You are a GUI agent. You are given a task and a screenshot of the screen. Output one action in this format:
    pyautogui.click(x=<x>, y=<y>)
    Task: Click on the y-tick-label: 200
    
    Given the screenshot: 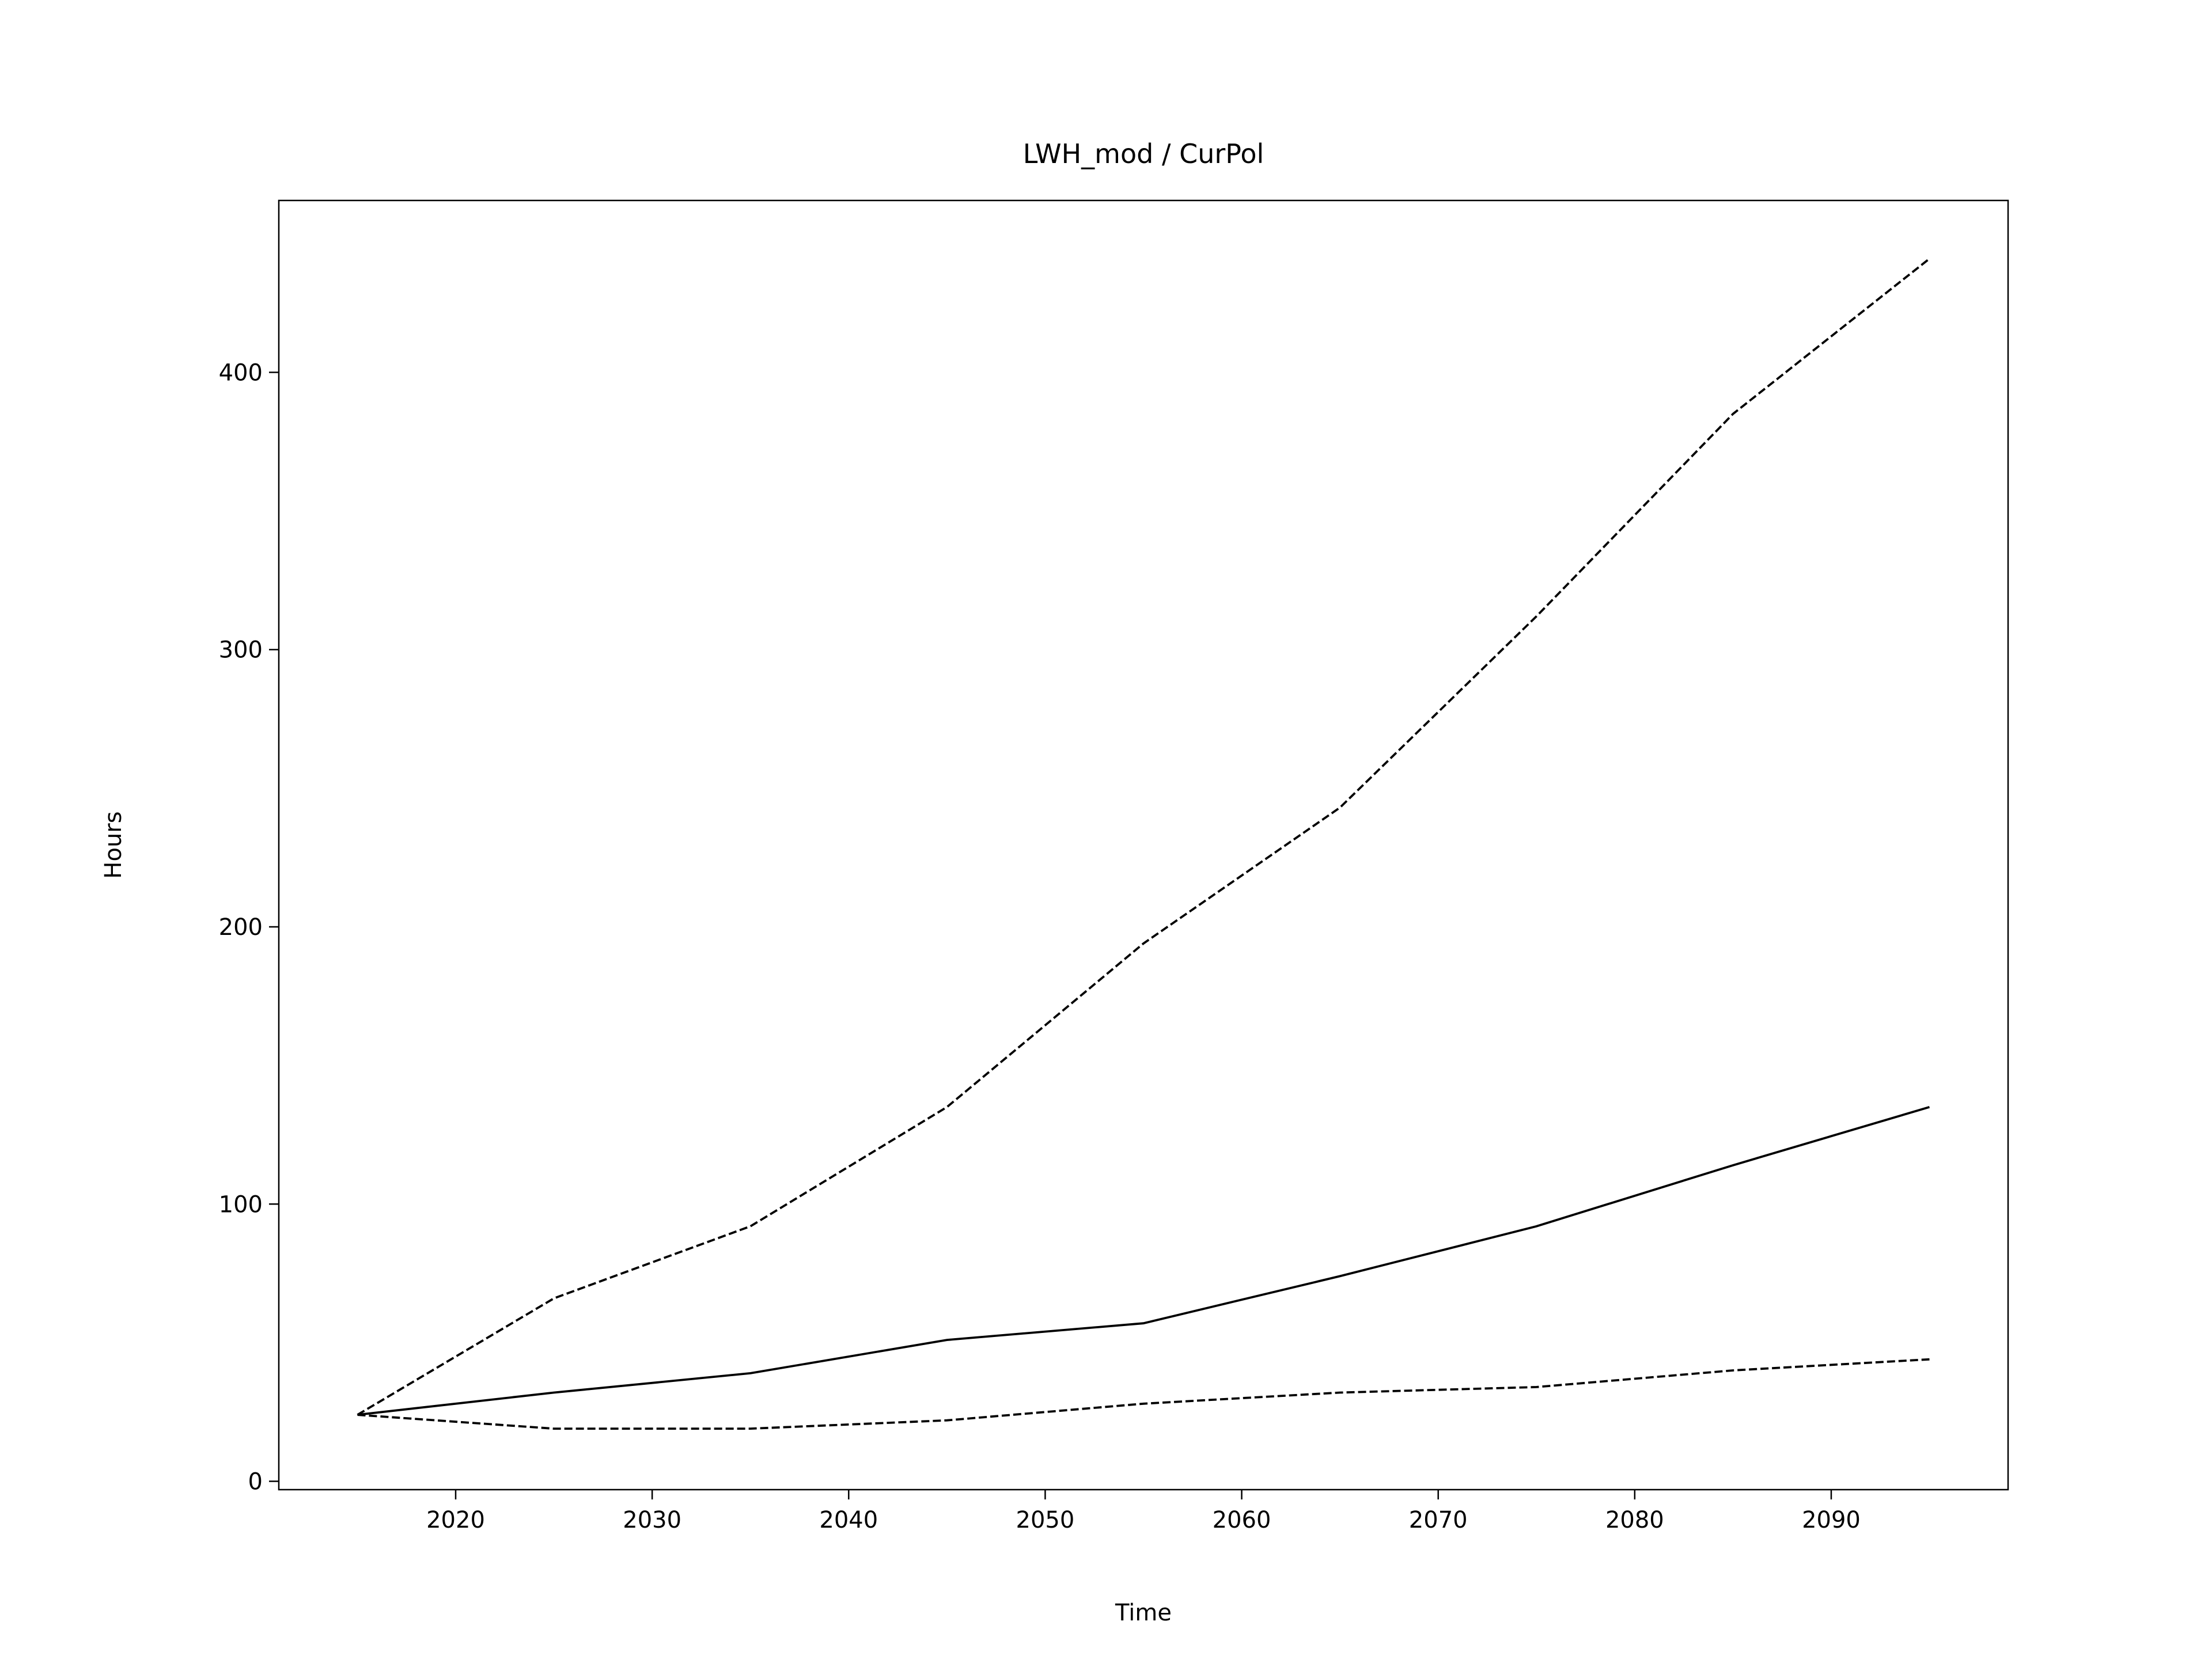 What is the action you would take?
    pyautogui.click(x=241, y=927)
    